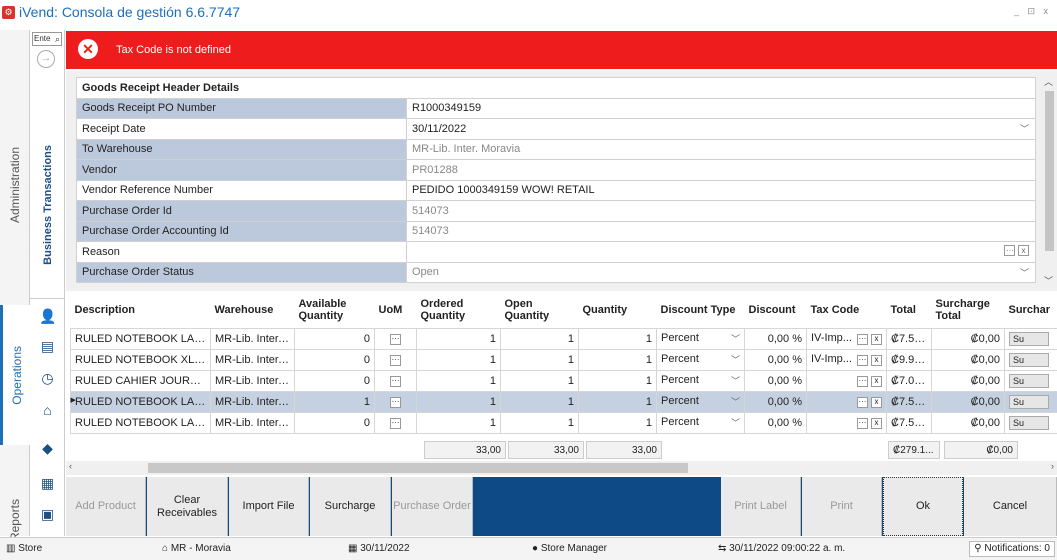 This screenshot has height=560, width=1057. What do you see at coordinates (923, 506) in the screenshot?
I see `ok-button: Ok` at bounding box center [923, 506].